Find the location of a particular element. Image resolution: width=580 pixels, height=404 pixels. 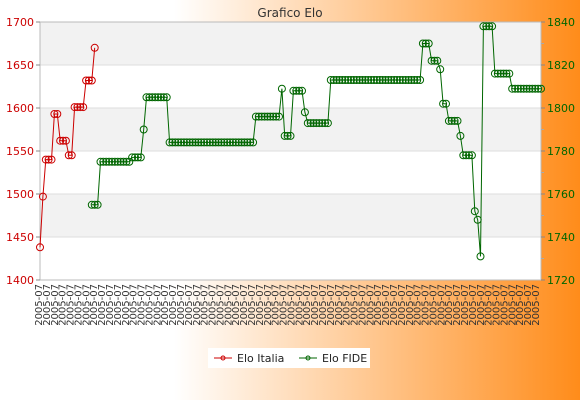

y-left-tick-label: 1400 is located at coordinates (20, 280).